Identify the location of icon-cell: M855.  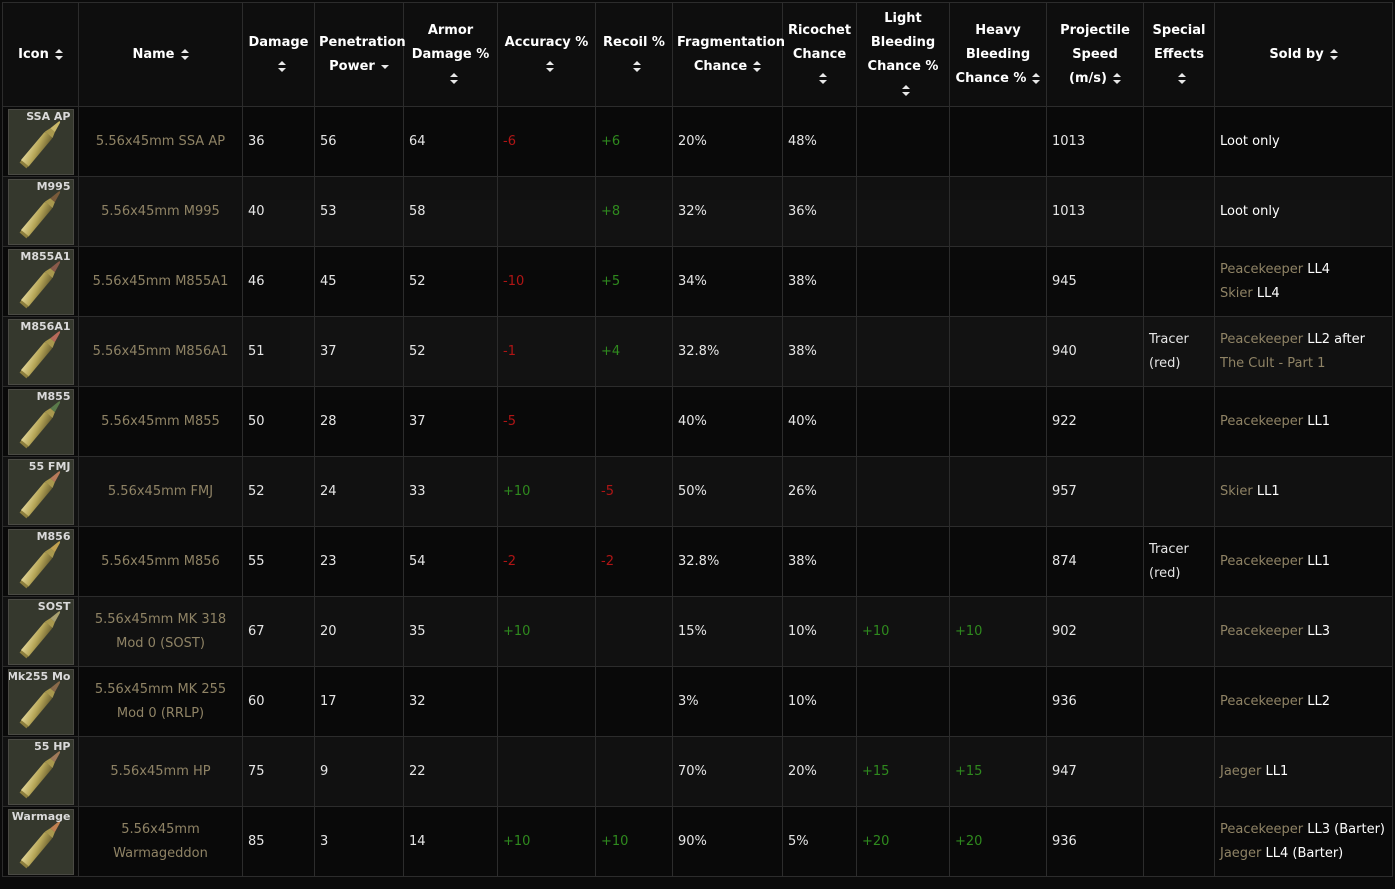
(40, 421).